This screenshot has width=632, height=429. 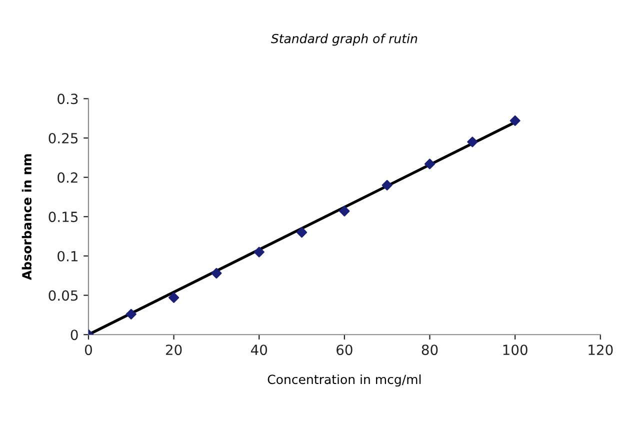 I want to click on x-tick-label: 120, so click(x=600, y=350).